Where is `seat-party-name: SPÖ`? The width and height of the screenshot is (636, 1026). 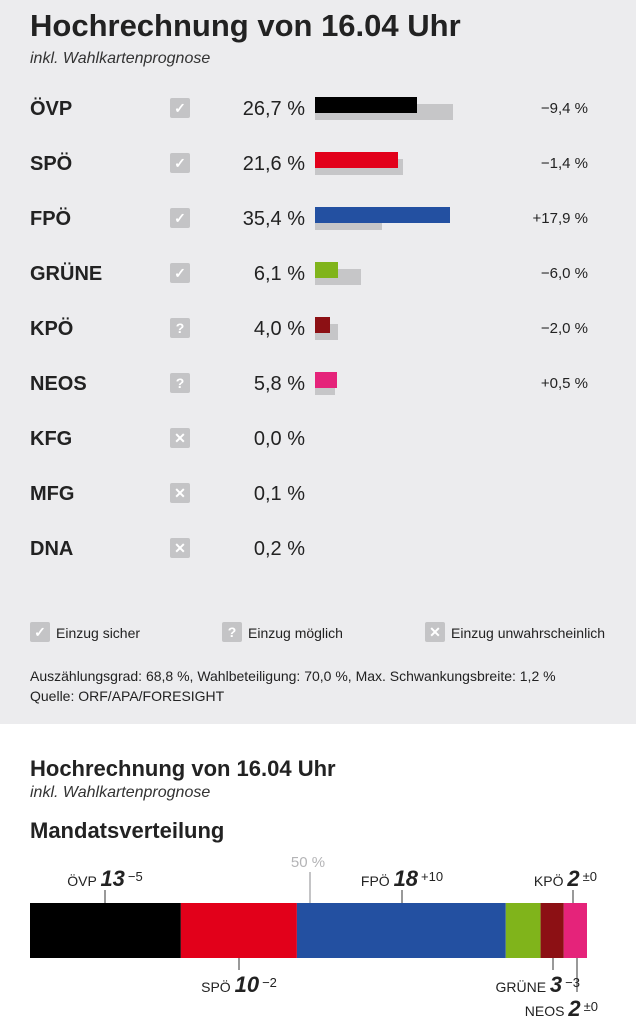 seat-party-name: SPÖ is located at coordinates (217, 986).